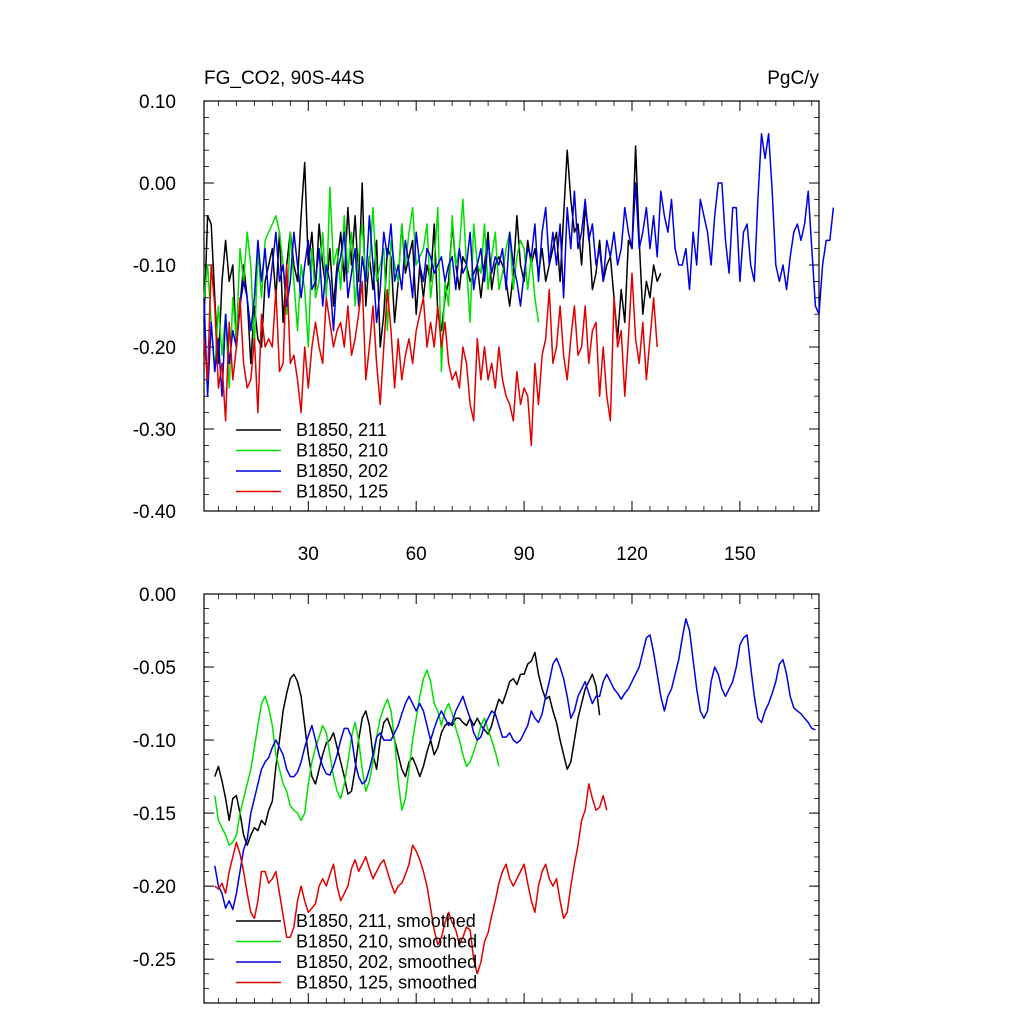 The image size is (1024, 1024). I want to click on legend-label-run_202: B1850, 202, so click(342, 471).